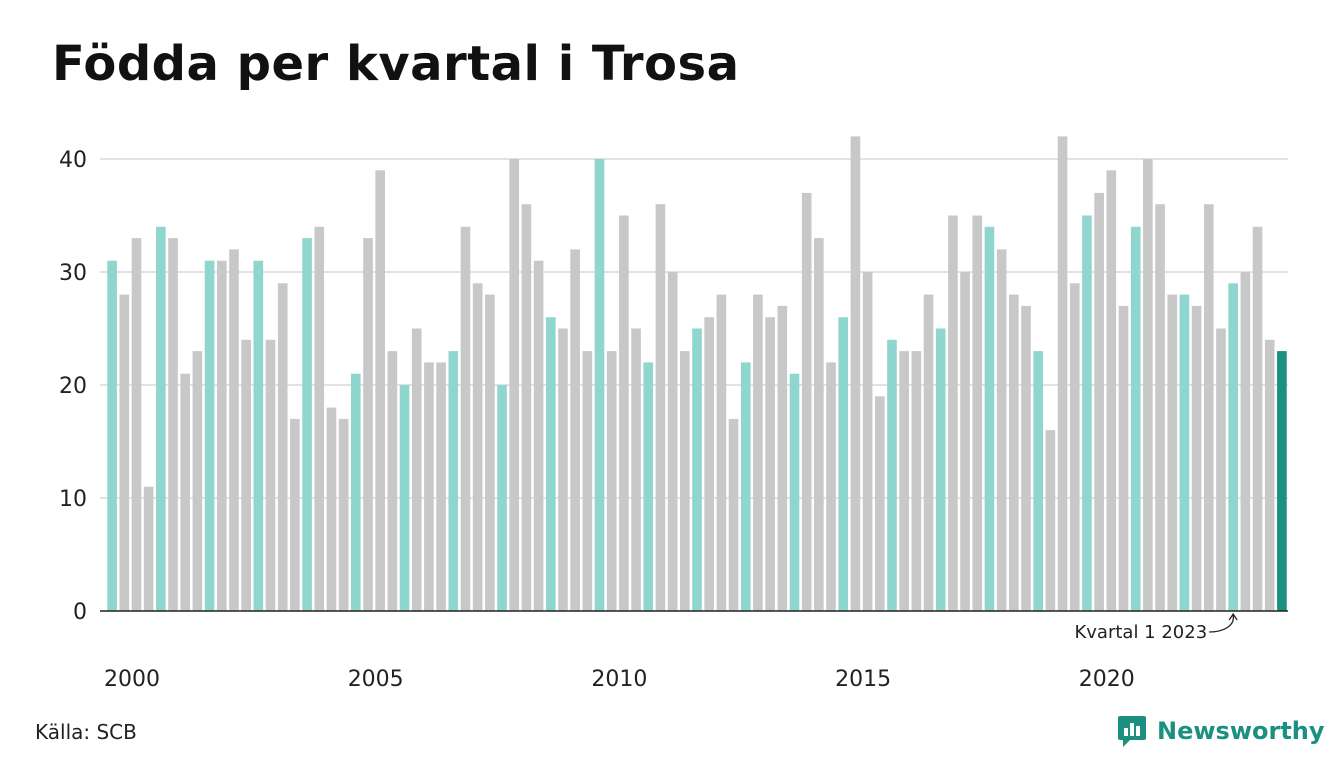 Image resolution: width=1340 pixels, height=780 pixels. I want to click on brand-logo: Newsworthy, so click(1221, 731).